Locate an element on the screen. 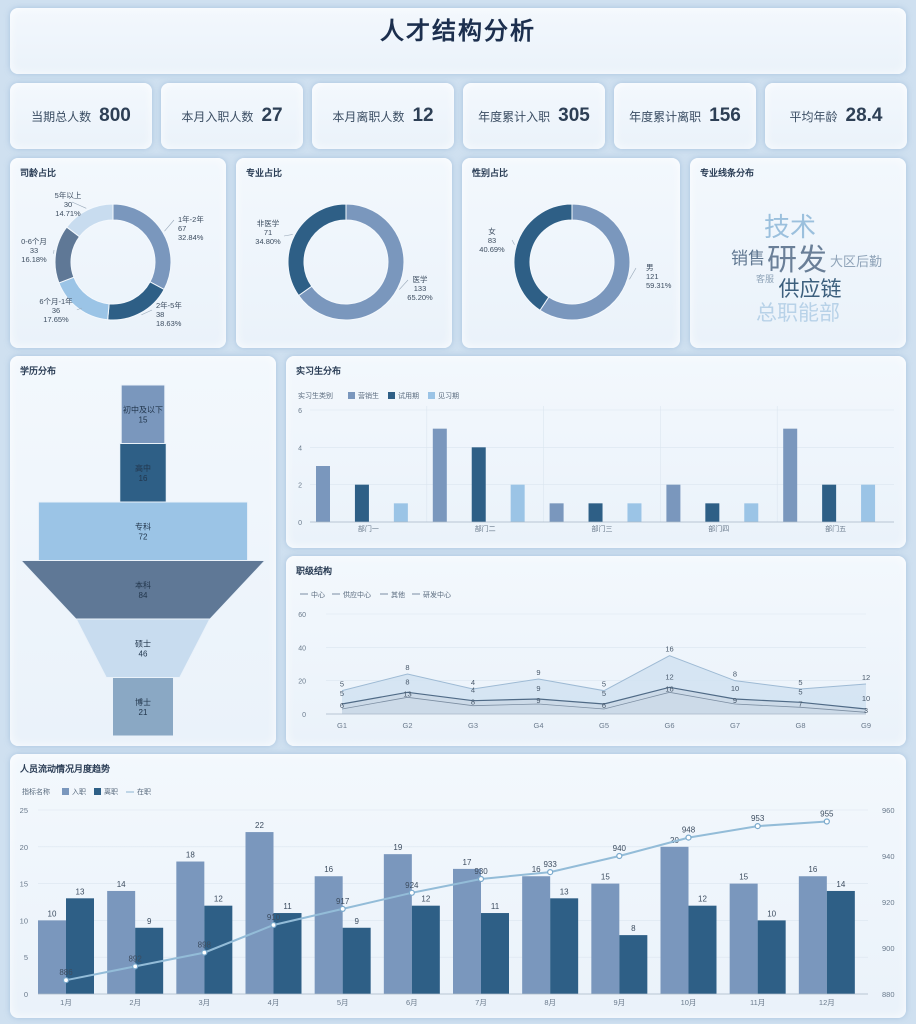  bar-label: 10 is located at coordinates (52, 913).